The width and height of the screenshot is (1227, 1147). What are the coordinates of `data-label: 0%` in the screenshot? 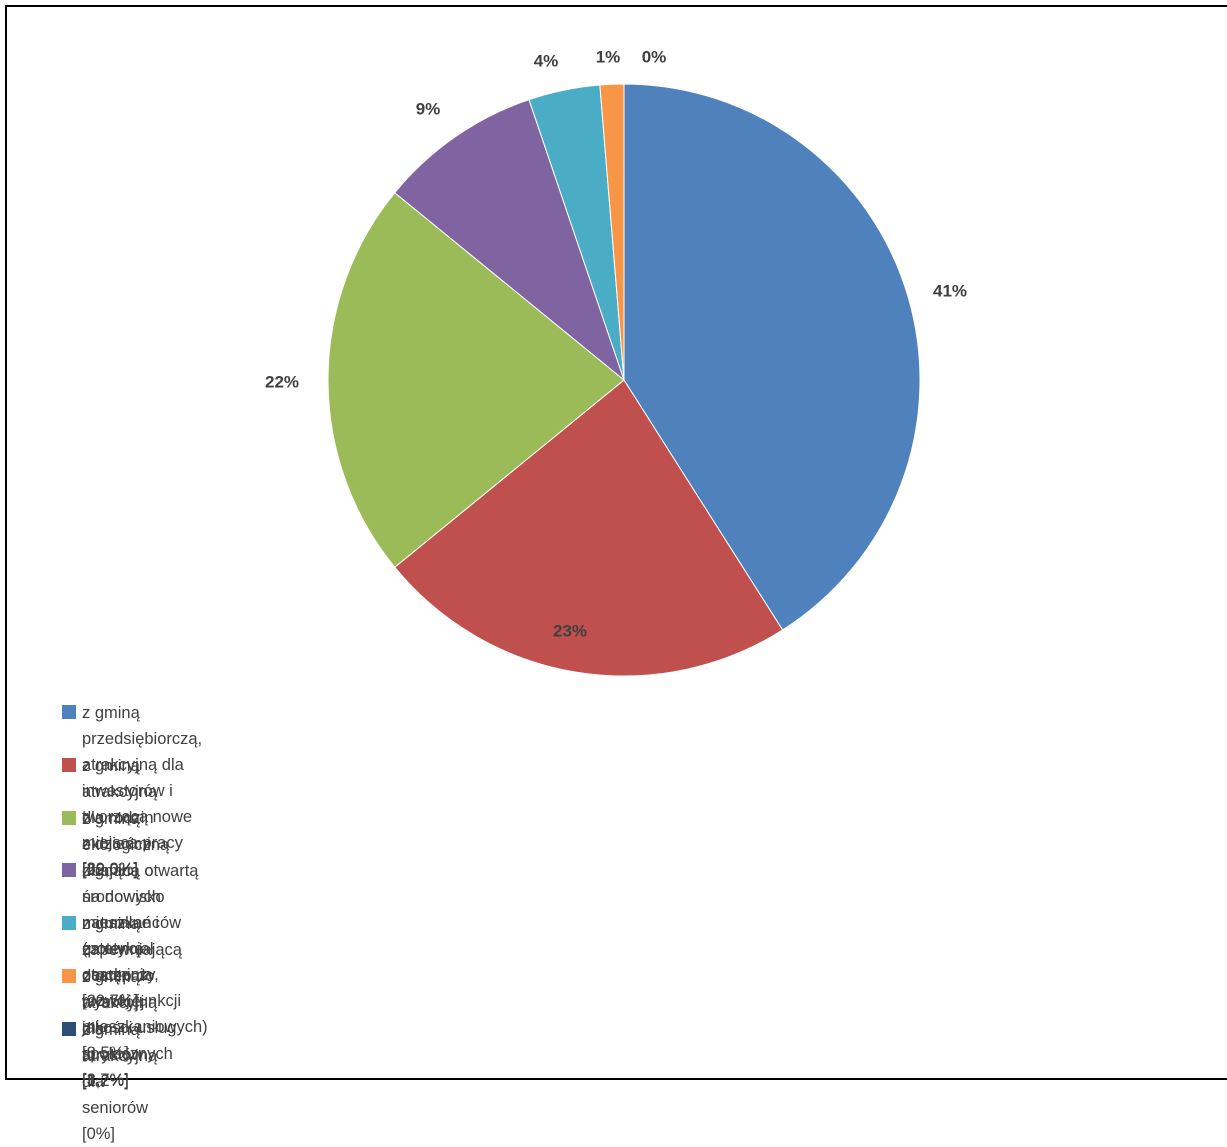 It's located at (654, 56).